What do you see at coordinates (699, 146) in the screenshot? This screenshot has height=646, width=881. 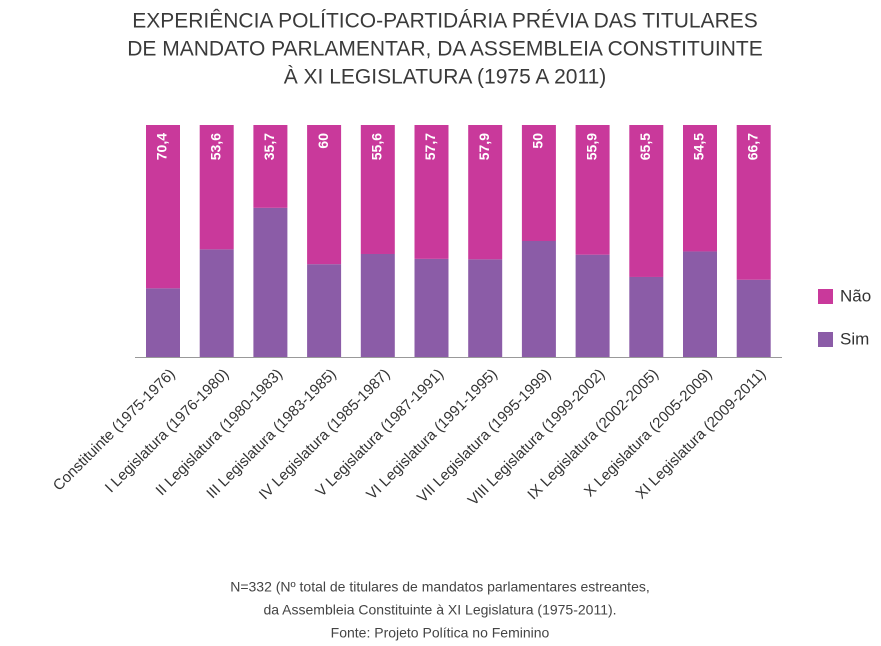 I see `data-label: 54,5` at bounding box center [699, 146].